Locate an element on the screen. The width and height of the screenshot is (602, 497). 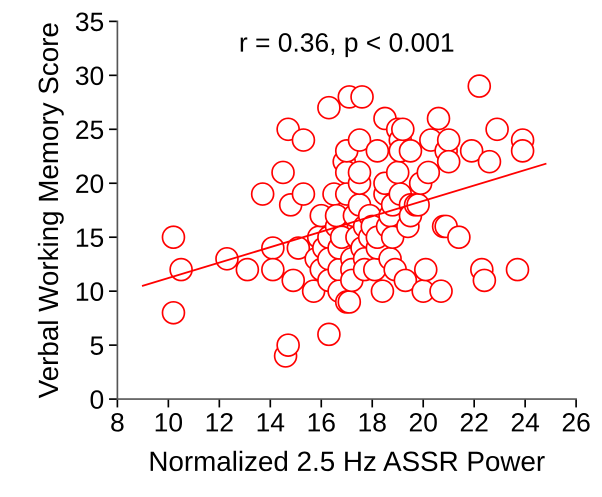
x-tick-label: 12 is located at coordinates (219, 422).